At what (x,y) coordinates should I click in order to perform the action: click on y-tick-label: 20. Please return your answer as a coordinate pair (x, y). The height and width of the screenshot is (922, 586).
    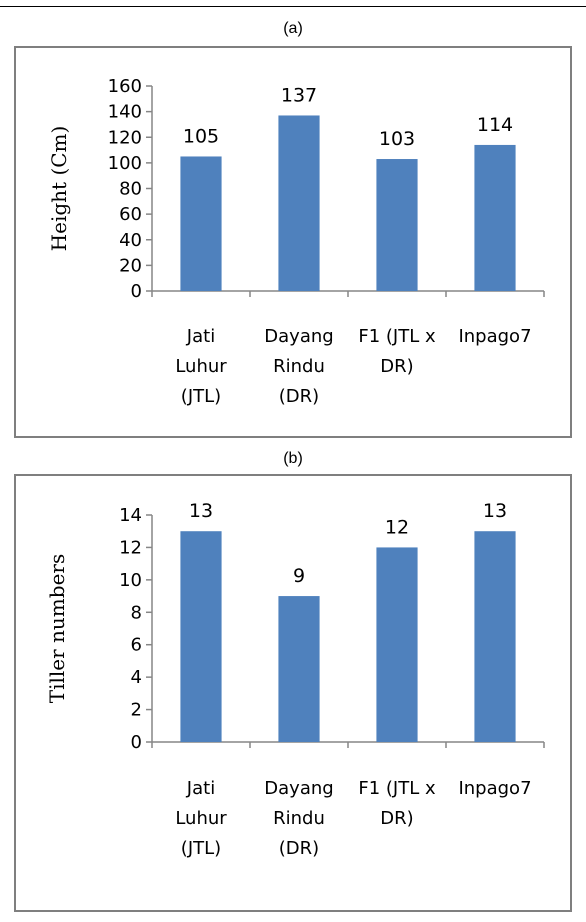
    Looking at the image, I should click on (130, 265).